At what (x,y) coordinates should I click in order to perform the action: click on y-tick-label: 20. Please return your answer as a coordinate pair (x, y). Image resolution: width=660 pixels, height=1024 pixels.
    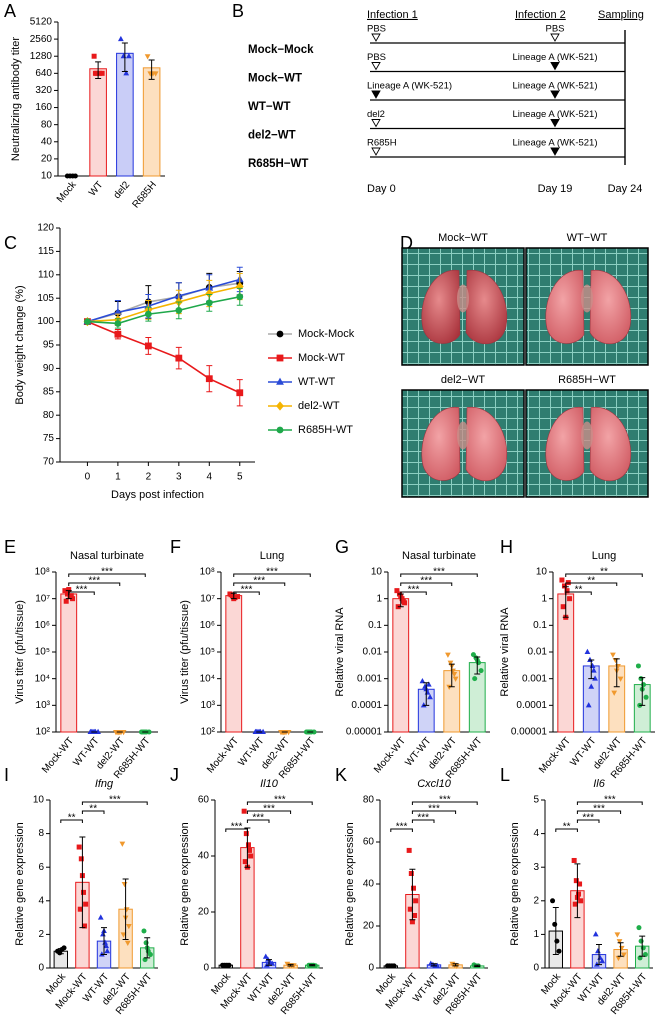
    Looking at the image, I should click on (369, 926).